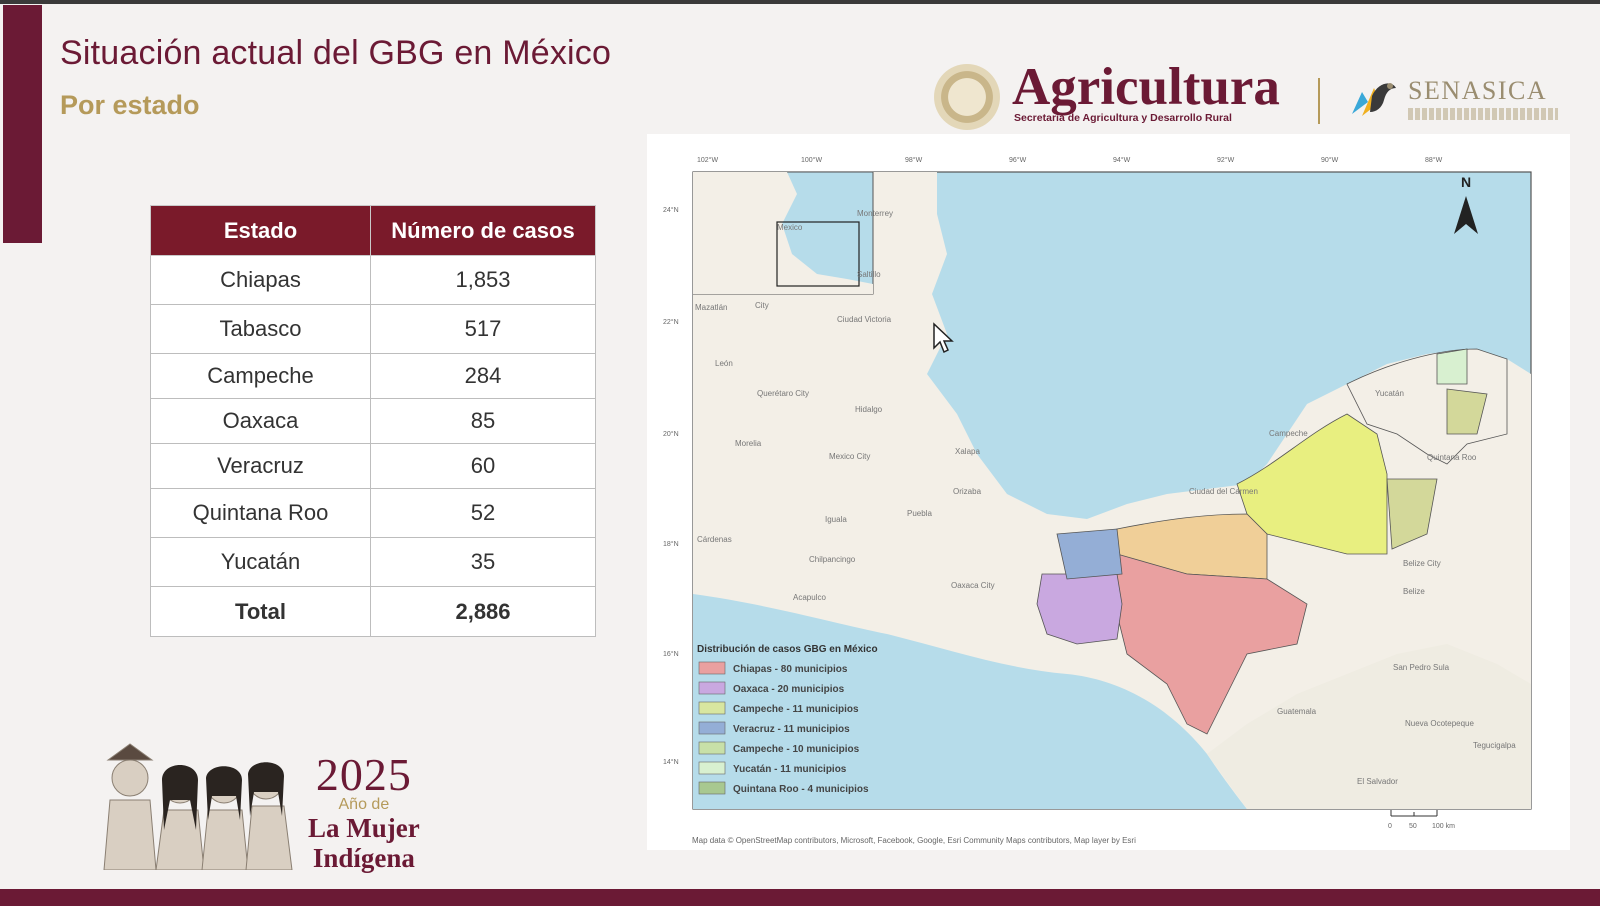 This screenshot has width=1600, height=906. I want to click on cases-cell: 1,853, so click(483, 280).